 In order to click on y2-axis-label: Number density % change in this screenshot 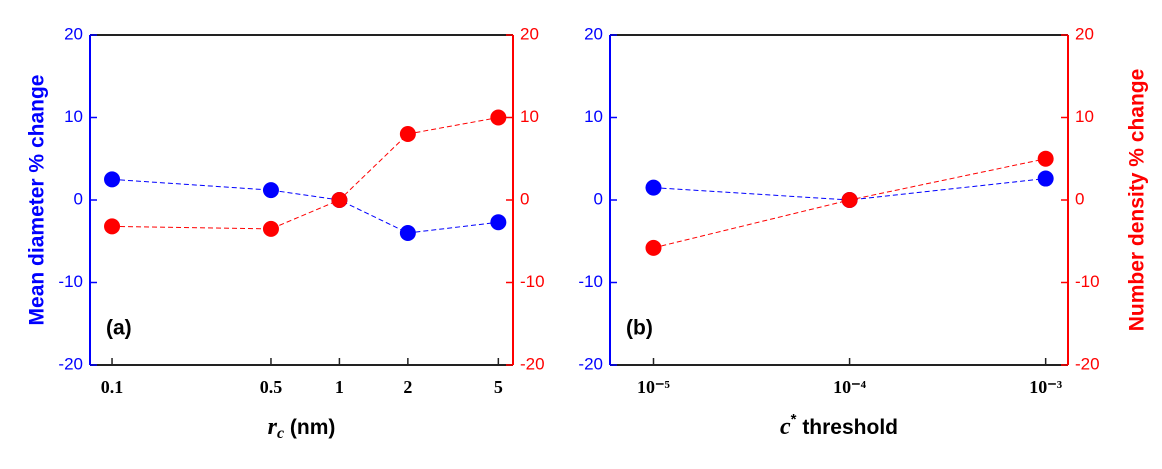, I will do `click(1137, 200)`.